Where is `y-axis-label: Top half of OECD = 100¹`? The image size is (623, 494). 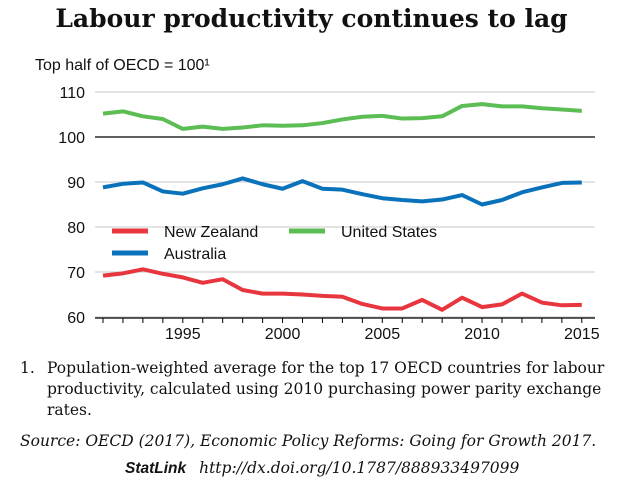 y-axis-label: Top half of OECD = 100¹ is located at coordinates (122, 65).